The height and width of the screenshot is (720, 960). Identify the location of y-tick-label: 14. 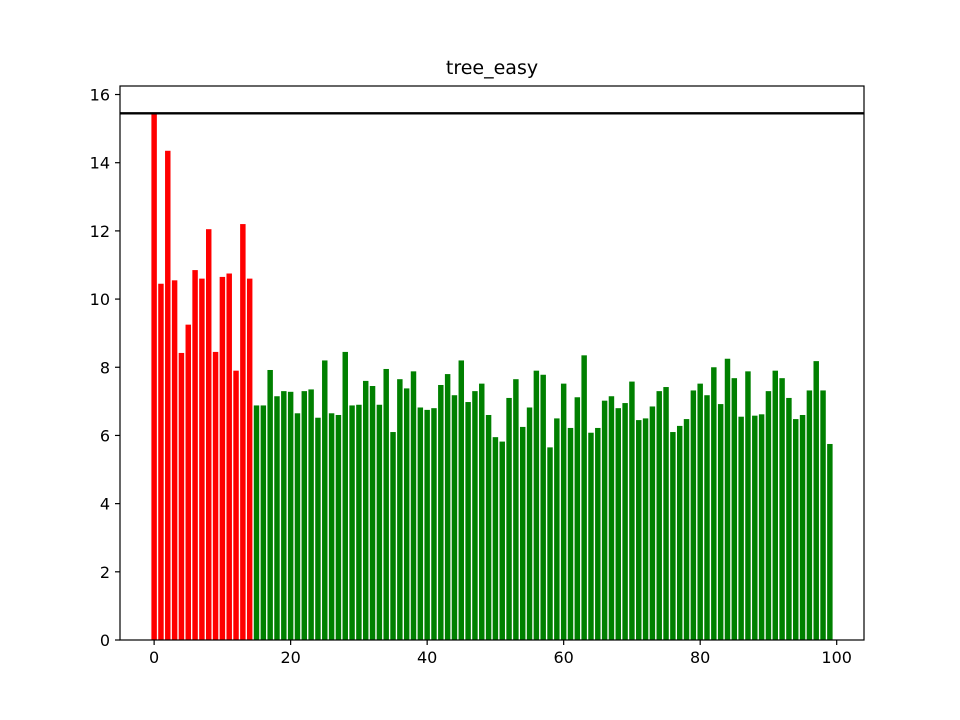
(100, 163).